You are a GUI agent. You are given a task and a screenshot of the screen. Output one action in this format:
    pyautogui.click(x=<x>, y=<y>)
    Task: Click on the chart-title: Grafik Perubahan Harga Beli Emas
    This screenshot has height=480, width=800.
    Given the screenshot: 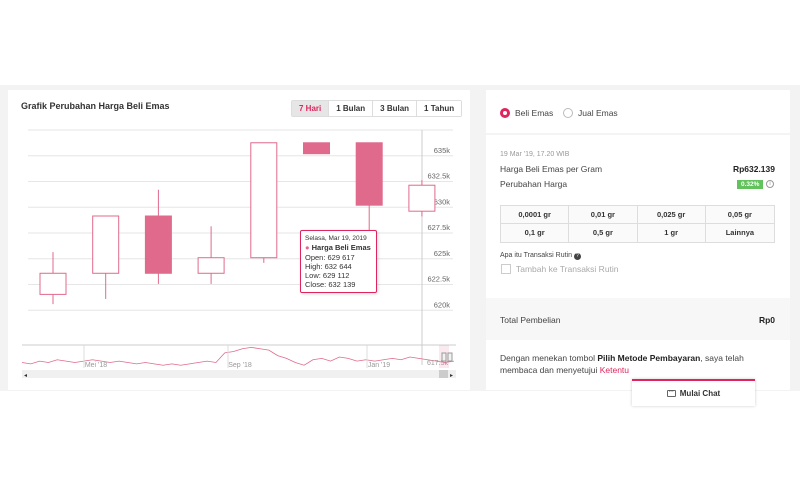 What is the action you would take?
    pyautogui.click(x=95, y=106)
    